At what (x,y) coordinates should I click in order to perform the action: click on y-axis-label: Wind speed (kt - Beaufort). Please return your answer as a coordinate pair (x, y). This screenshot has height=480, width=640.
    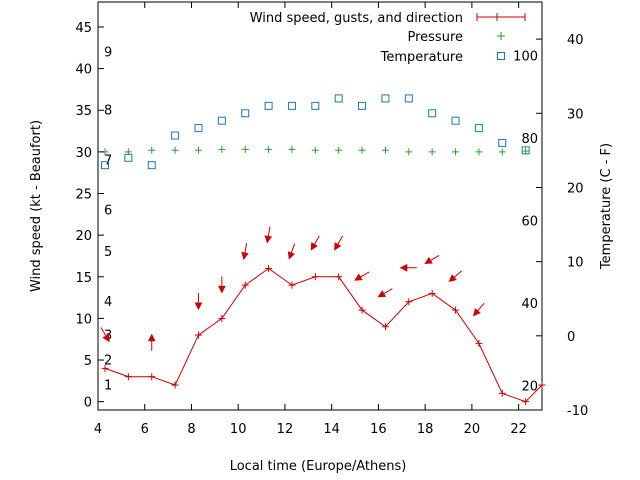
    Looking at the image, I should click on (36, 206).